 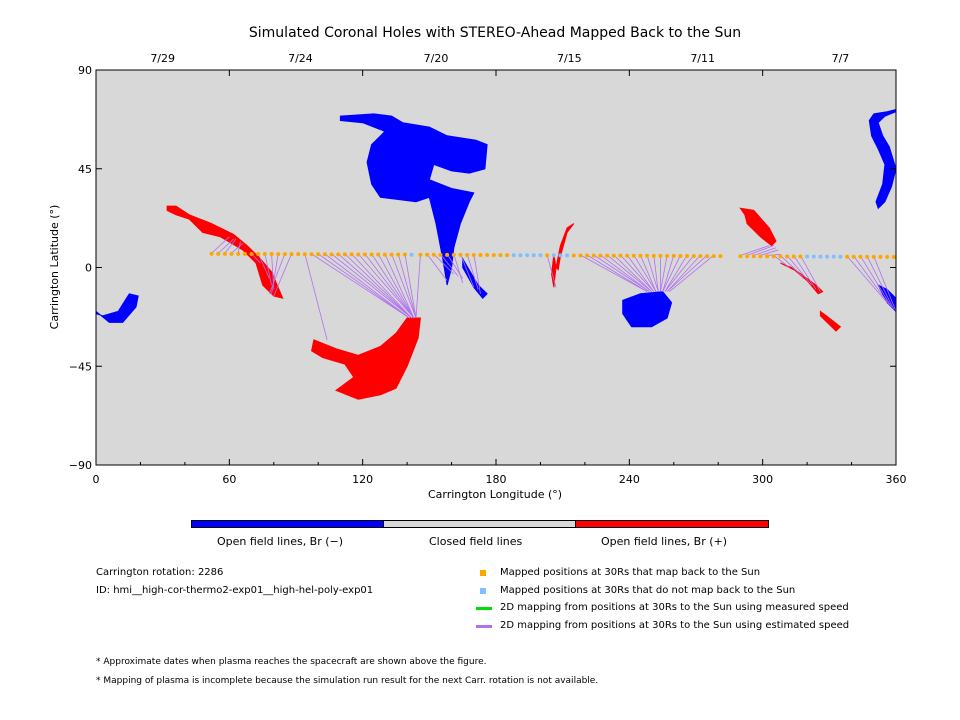 What do you see at coordinates (702, 58) in the screenshot?
I see `top-date-label-4: 7/11` at bounding box center [702, 58].